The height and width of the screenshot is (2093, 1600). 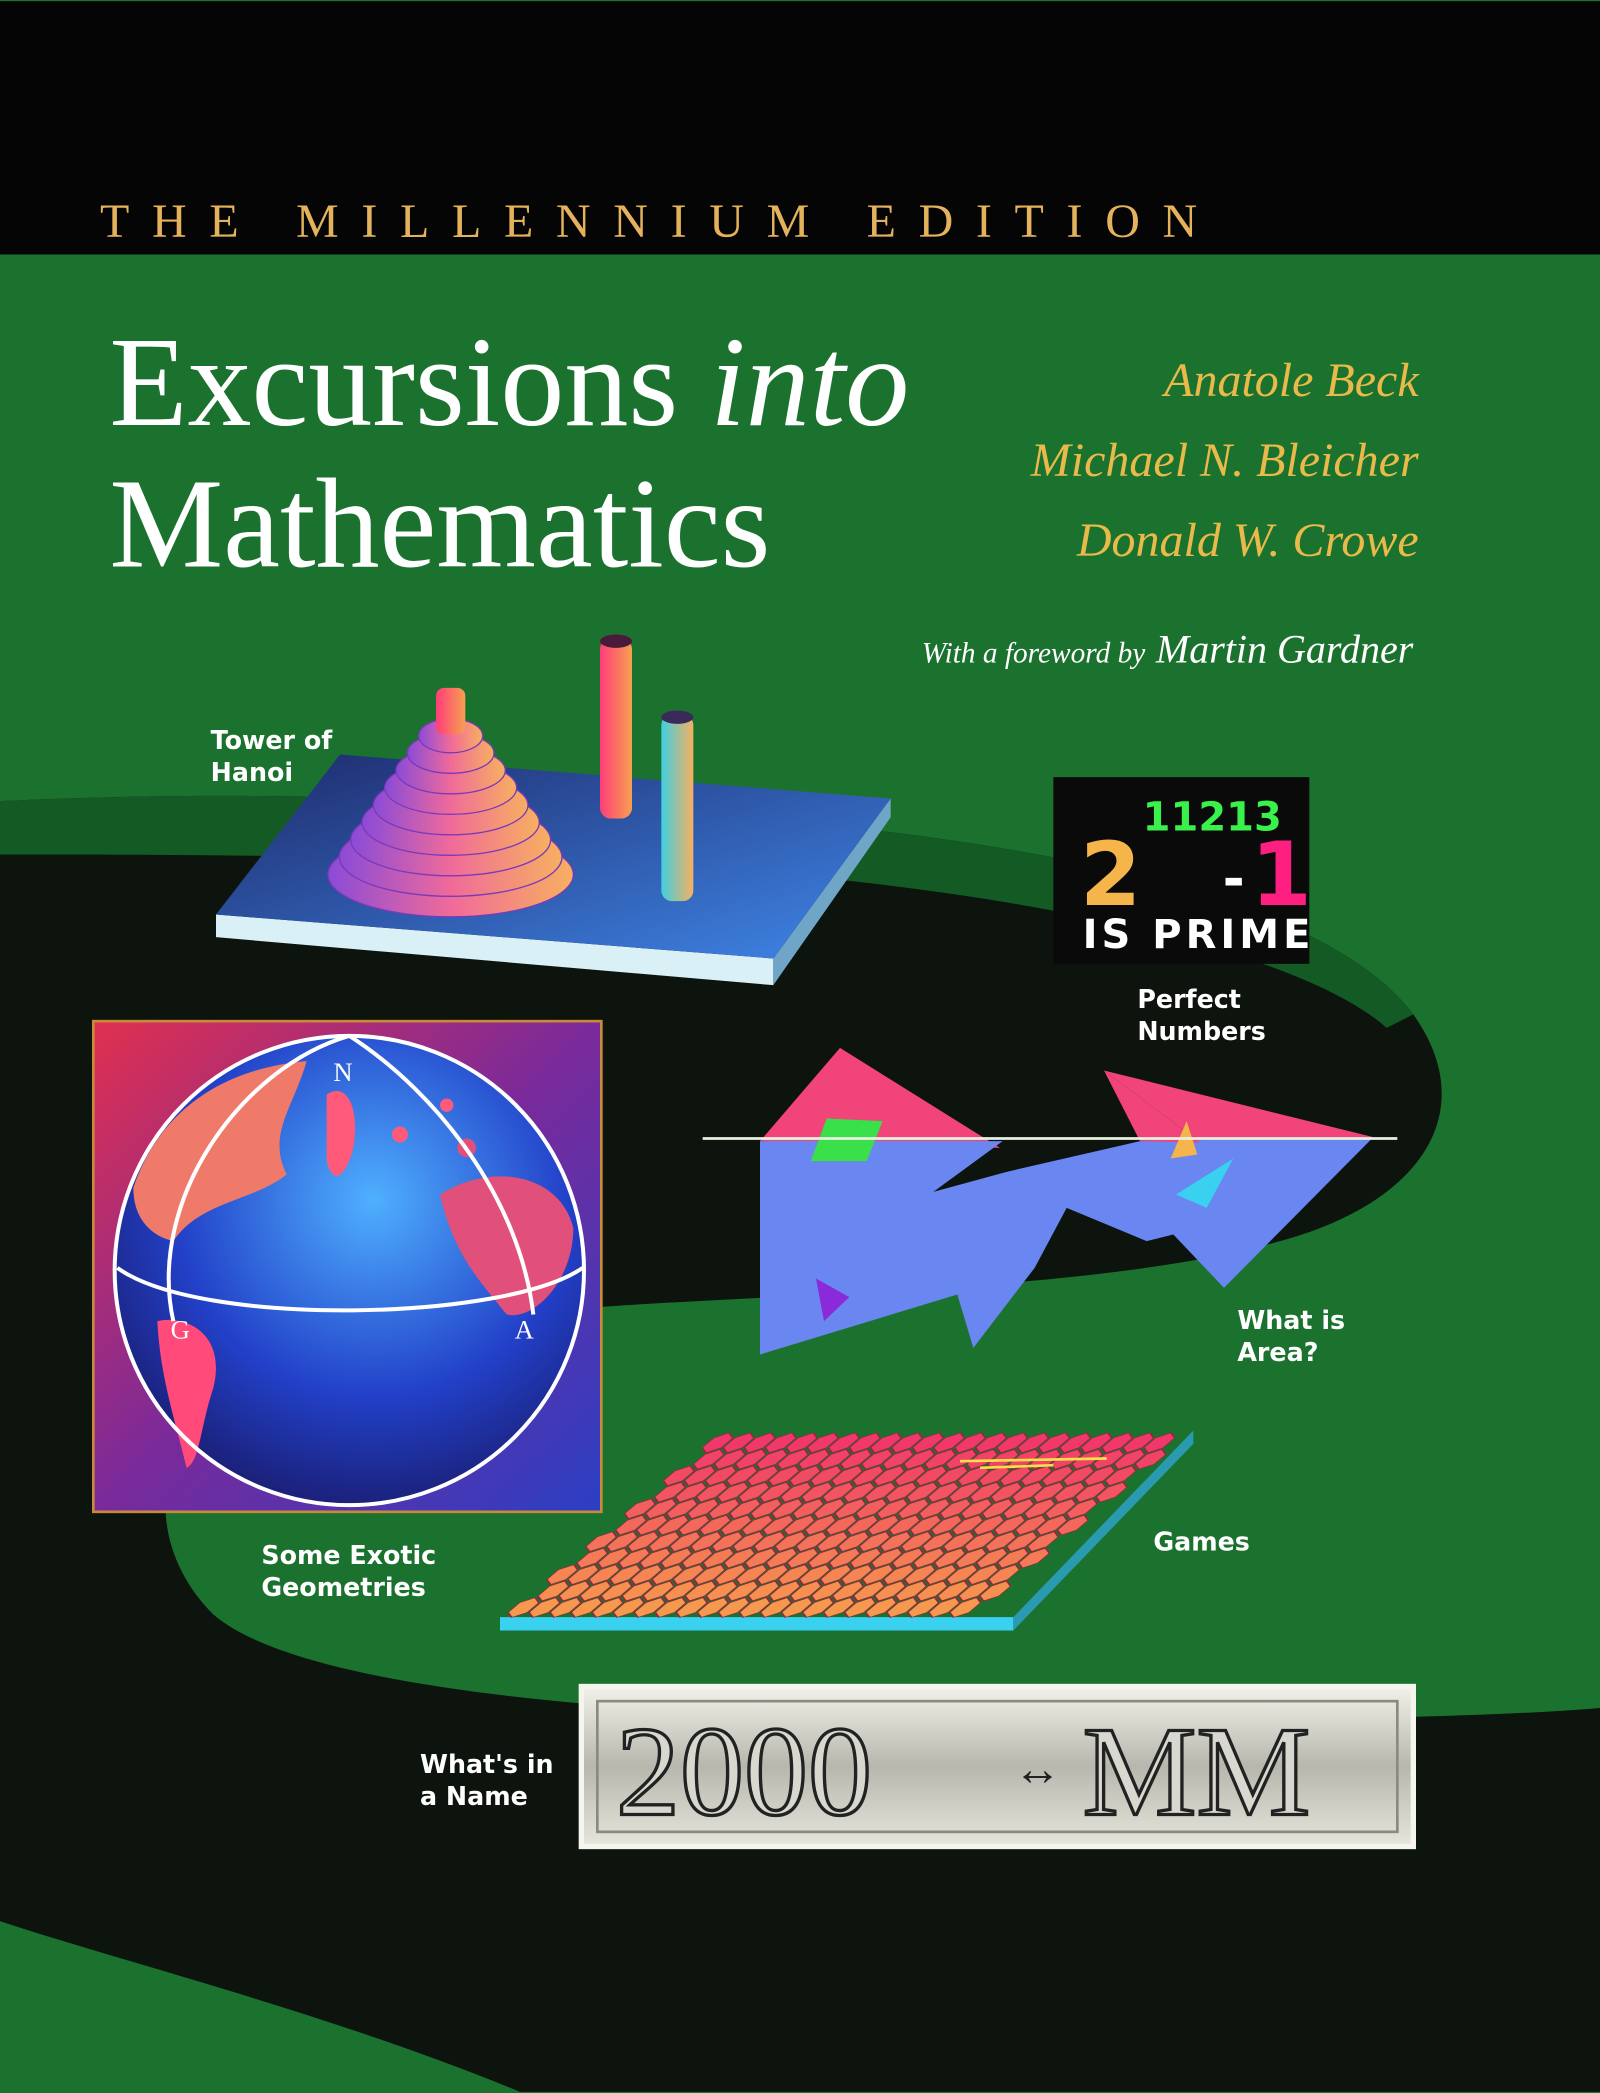 What do you see at coordinates (487, 1764) in the screenshot?
I see `caption-name-1: What's in` at bounding box center [487, 1764].